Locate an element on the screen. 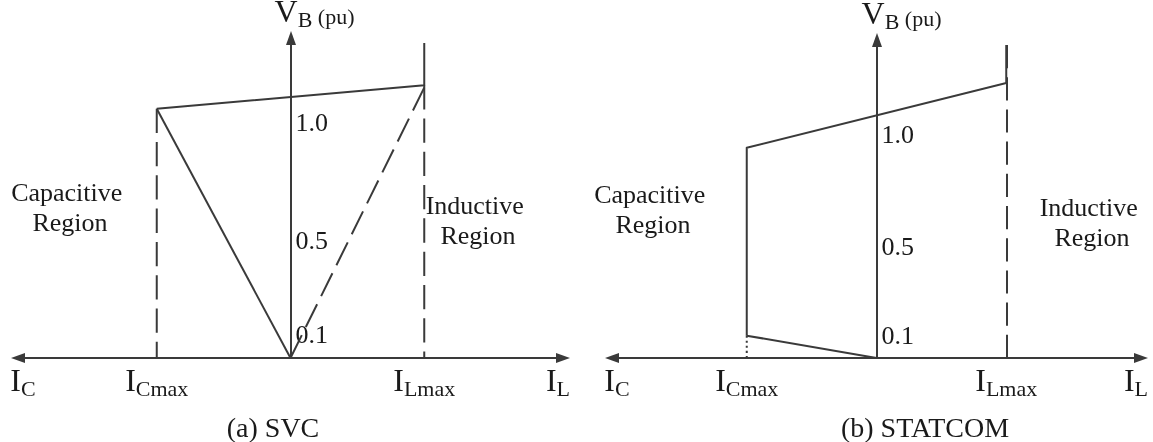 The image size is (1153, 442). text: (a) SVC is located at coordinates (273, 426).